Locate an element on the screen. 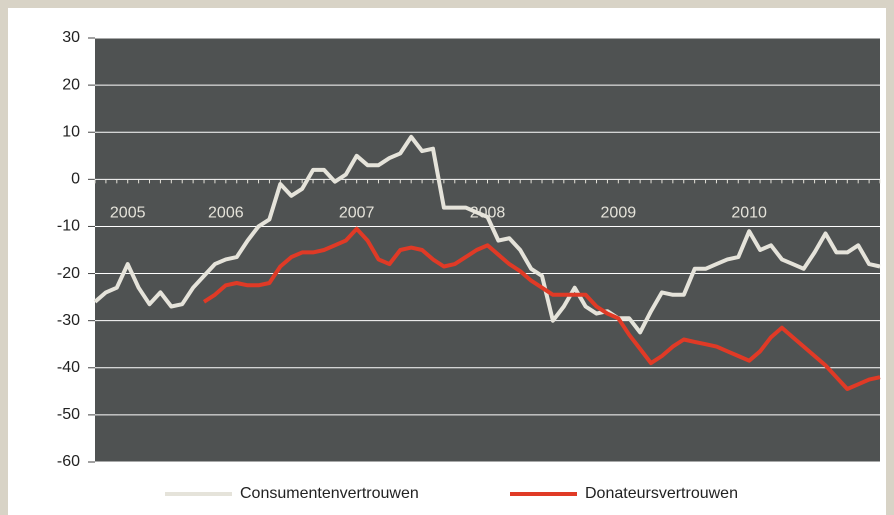 This screenshot has width=894, height=515. y-tick-label: 30 is located at coordinates (71, 37).